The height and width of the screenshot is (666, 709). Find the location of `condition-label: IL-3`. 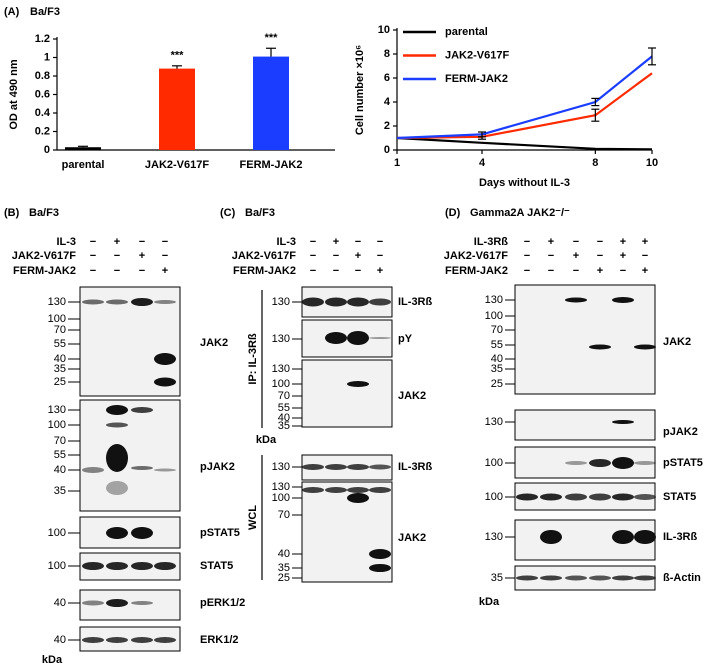

condition-label: IL-3 is located at coordinates (286, 242).